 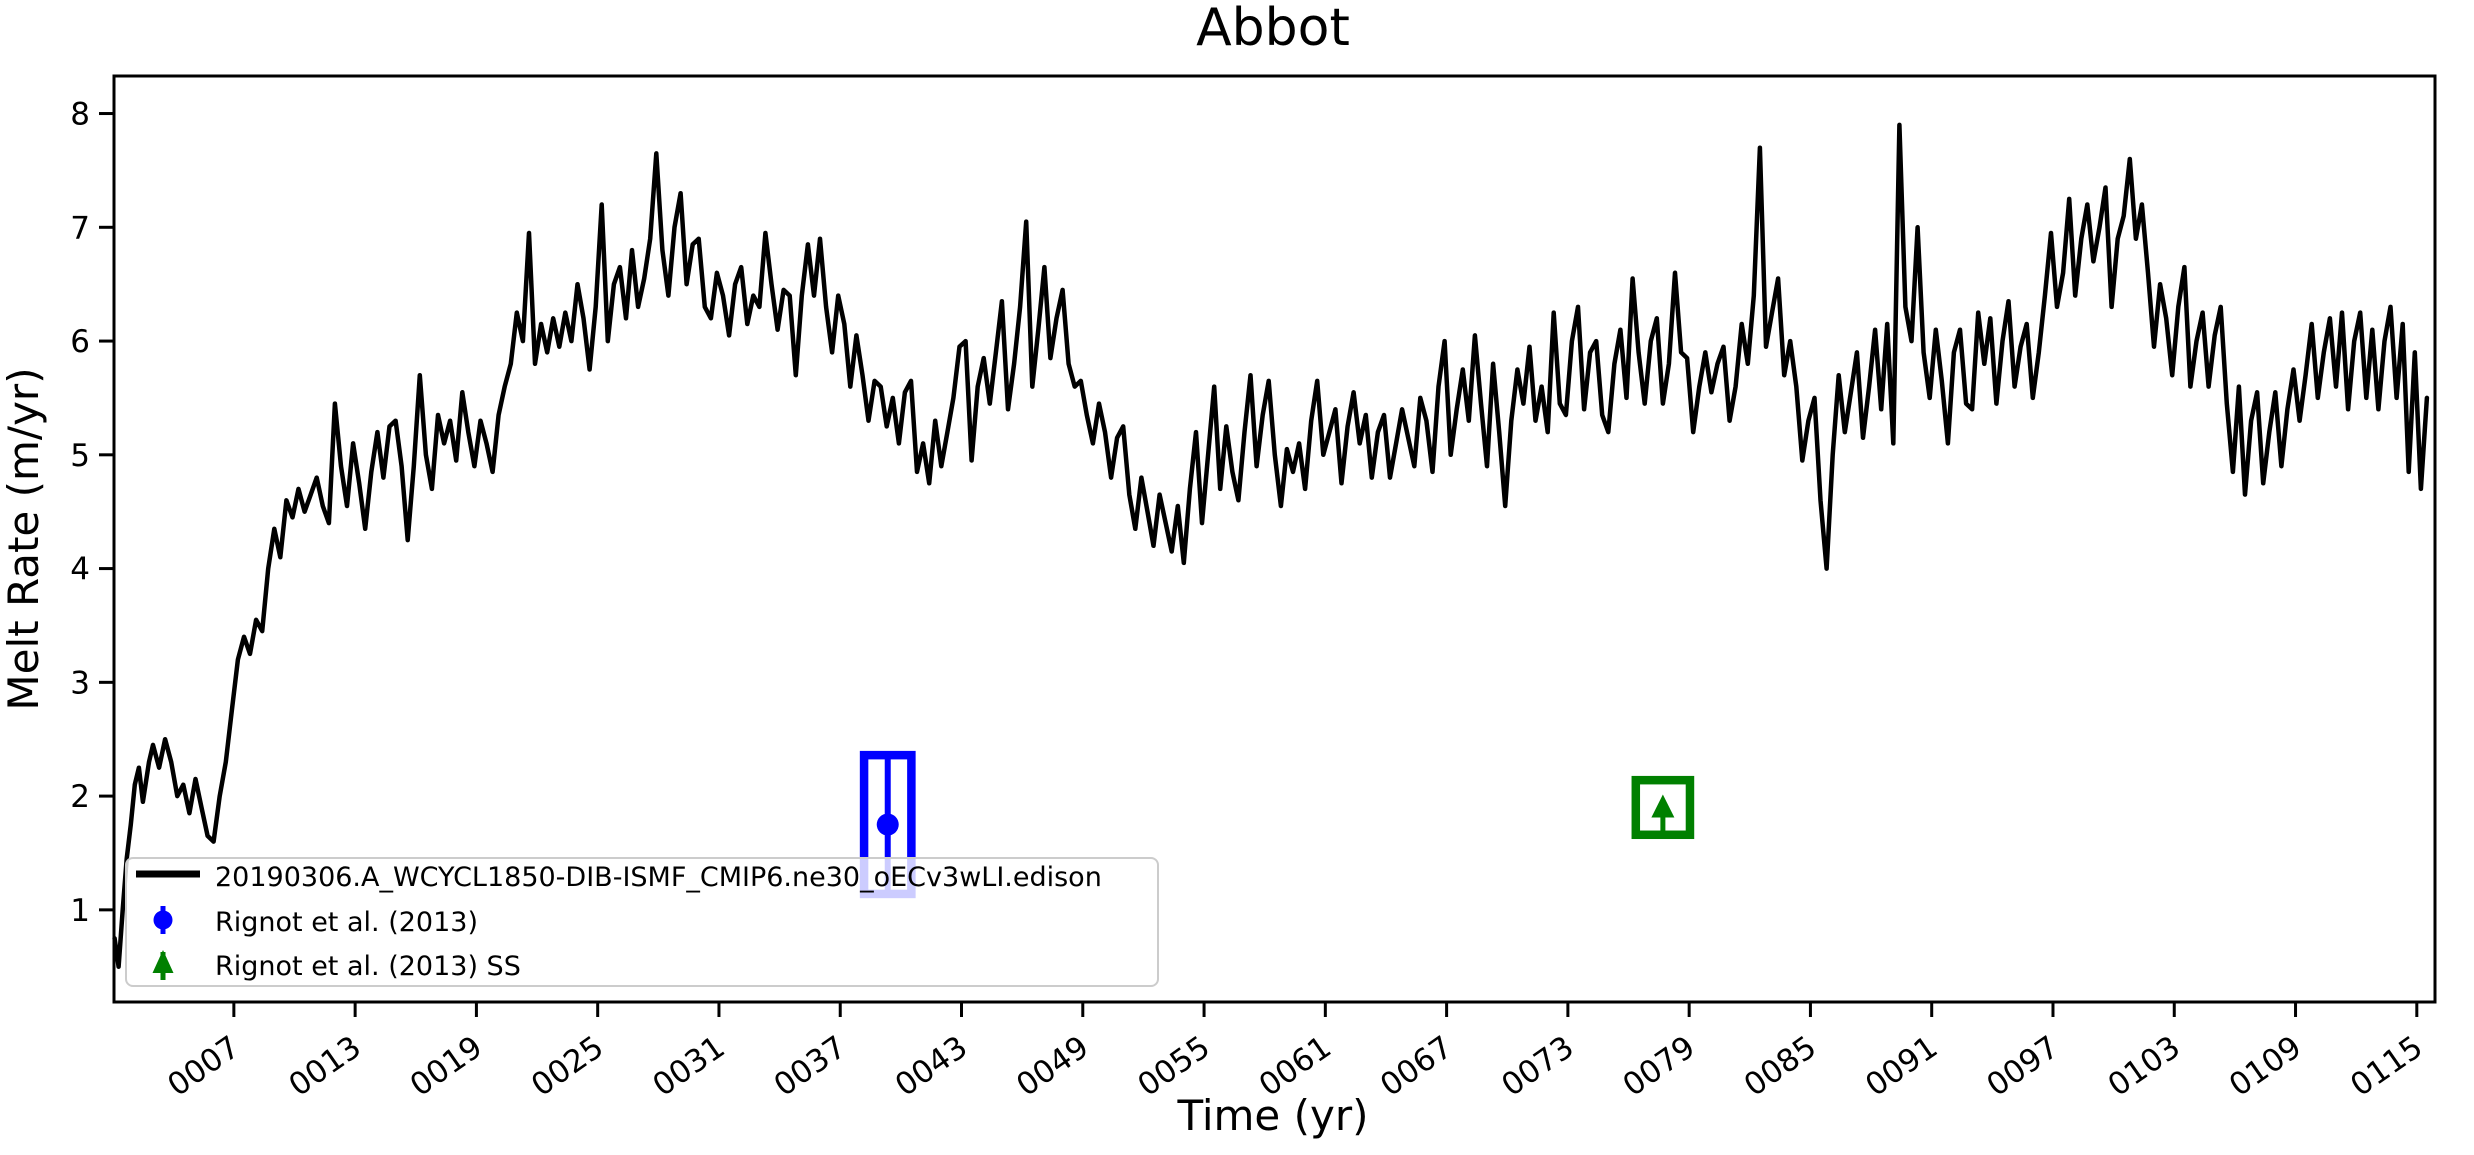 I want to click on legend-frame, so click(x=642, y=922).